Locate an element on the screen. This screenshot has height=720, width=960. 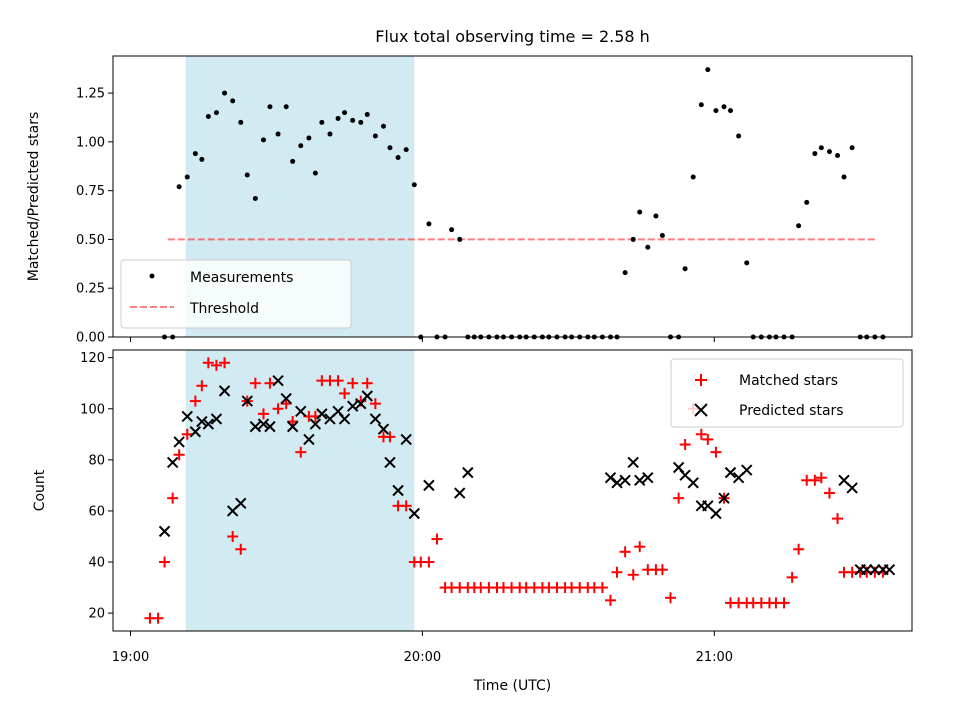
ratio-y-axis-label: Matched/Predicted stars is located at coordinates (34, 197).